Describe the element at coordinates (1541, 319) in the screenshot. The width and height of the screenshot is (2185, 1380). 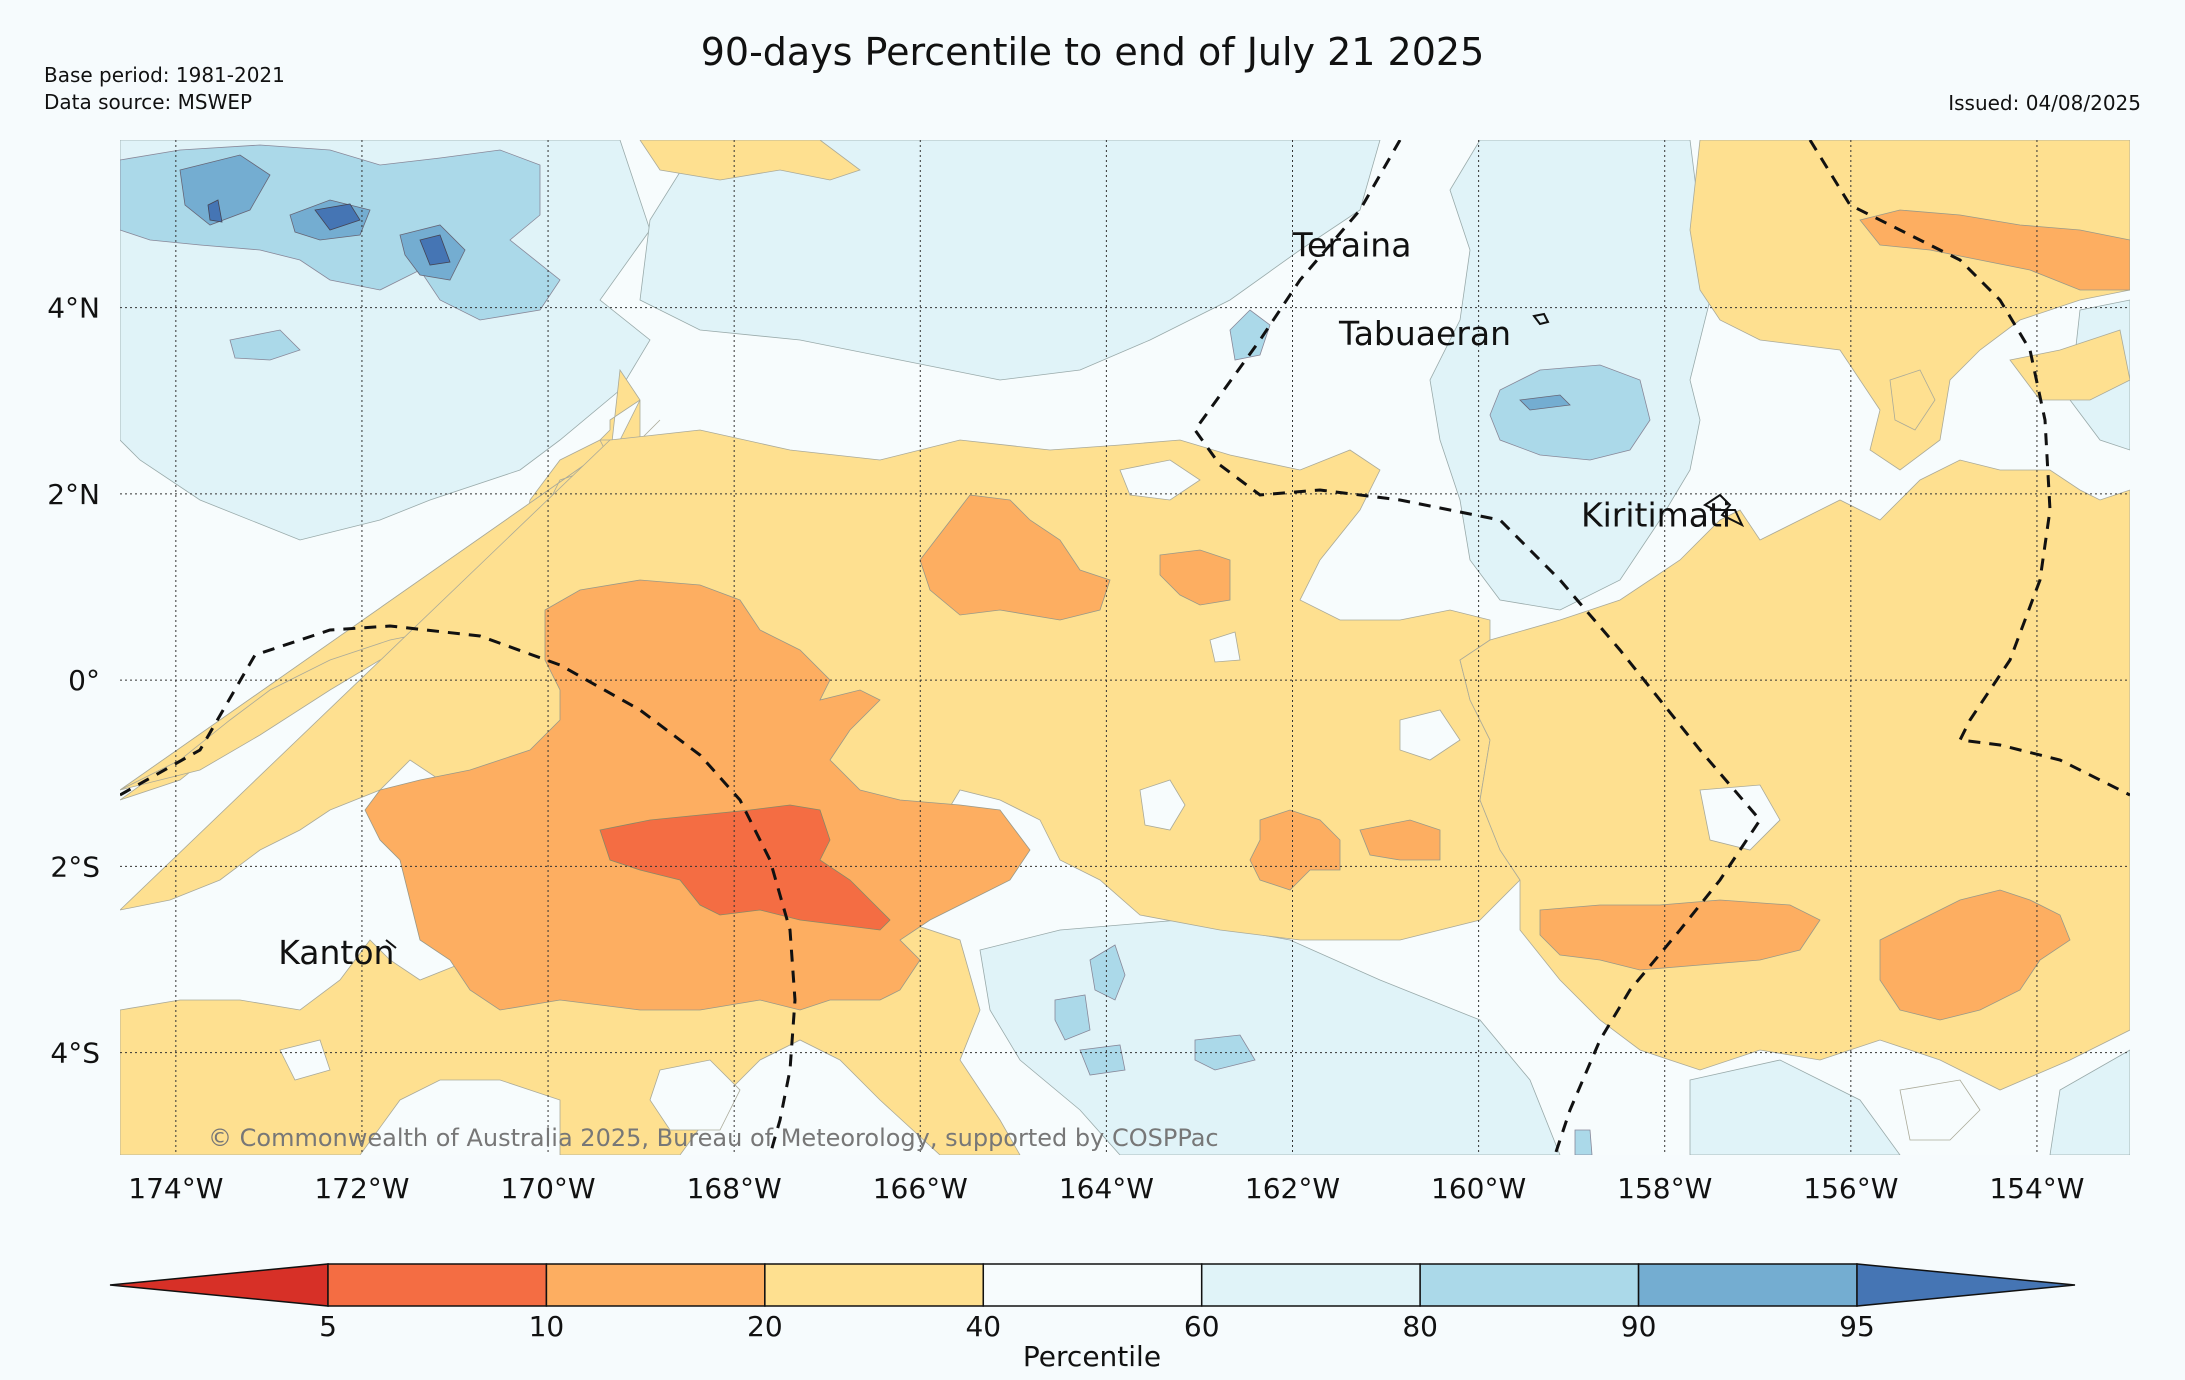
I see `tabuaeran-island` at that location.